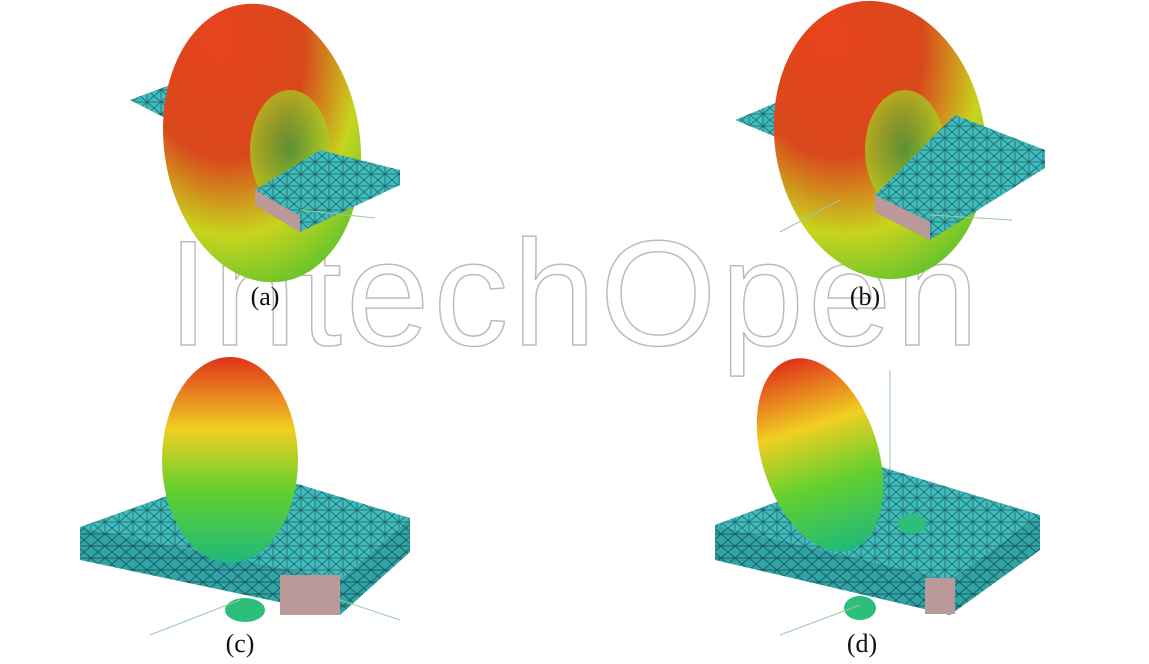 The image size is (1149, 664). What do you see at coordinates (912, 524) in the screenshot?
I see `side-lobe` at bounding box center [912, 524].